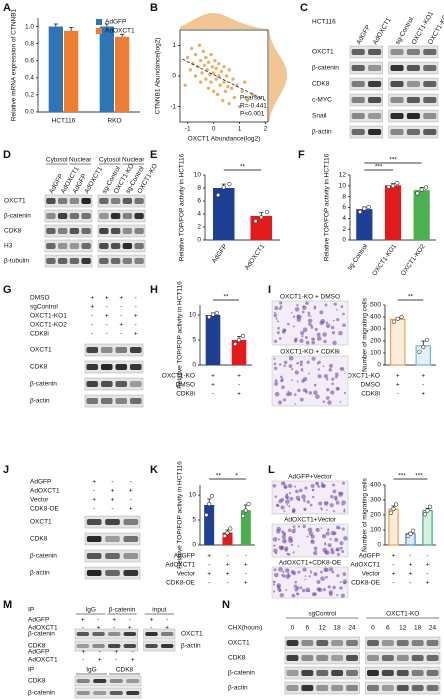 This screenshot has height=700, width=444. What do you see at coordinates (255, 257) in the screenshot?
I see `x-tick-label: AdOXCT1` at bounding box center [255, 257].